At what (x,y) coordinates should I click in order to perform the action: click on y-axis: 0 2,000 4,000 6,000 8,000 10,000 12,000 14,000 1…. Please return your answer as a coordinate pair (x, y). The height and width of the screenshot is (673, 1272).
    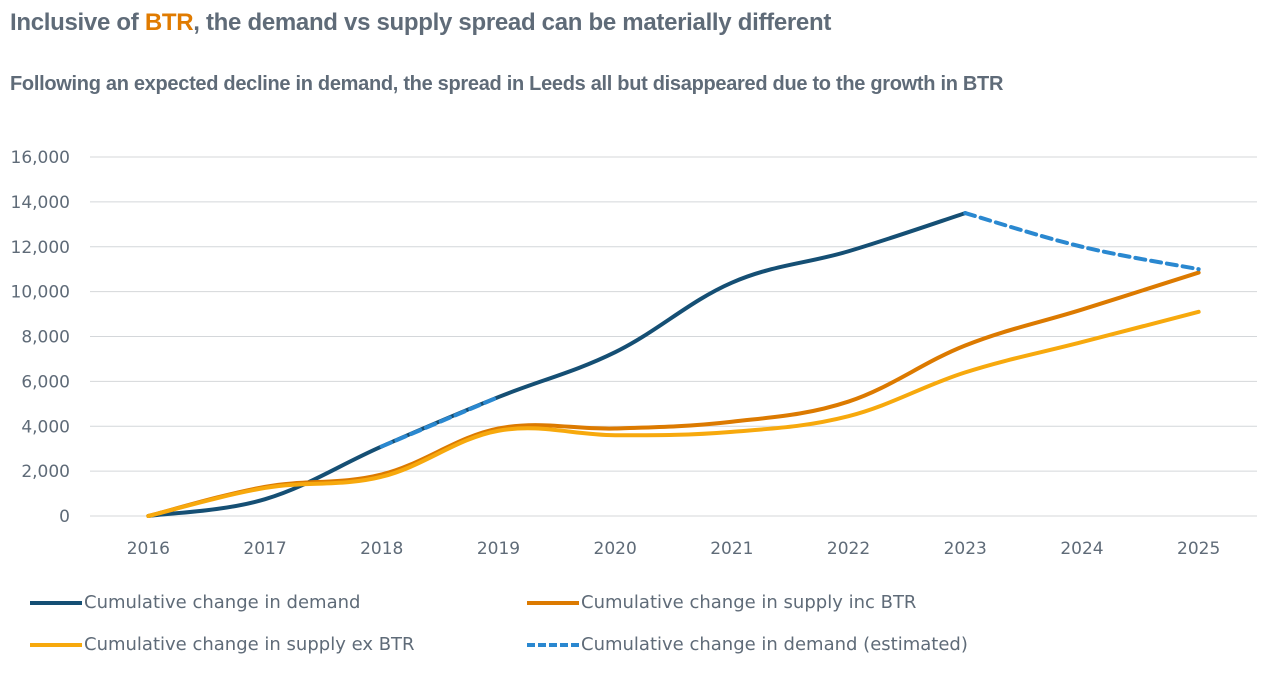
    Looking at the image, I should click on (40, 337).